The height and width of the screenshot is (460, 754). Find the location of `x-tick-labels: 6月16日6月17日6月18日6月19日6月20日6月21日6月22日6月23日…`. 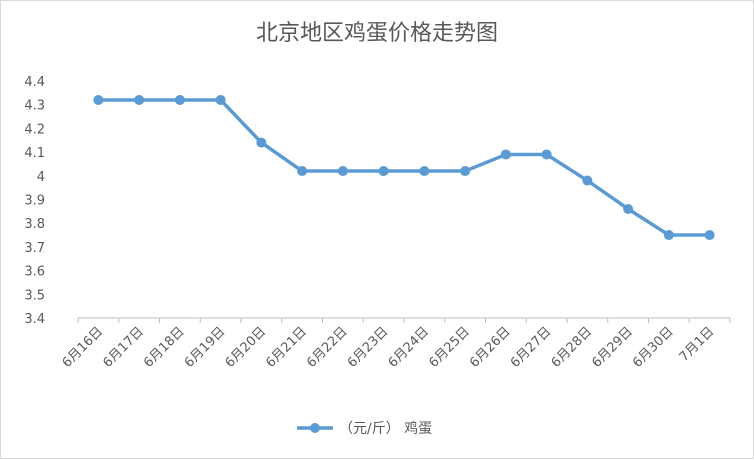

x-tick-labels: 6月16日6月17日6月18日6月19日6月20日6月21日6月22日6月23日… is located at coordinates (389, 347).